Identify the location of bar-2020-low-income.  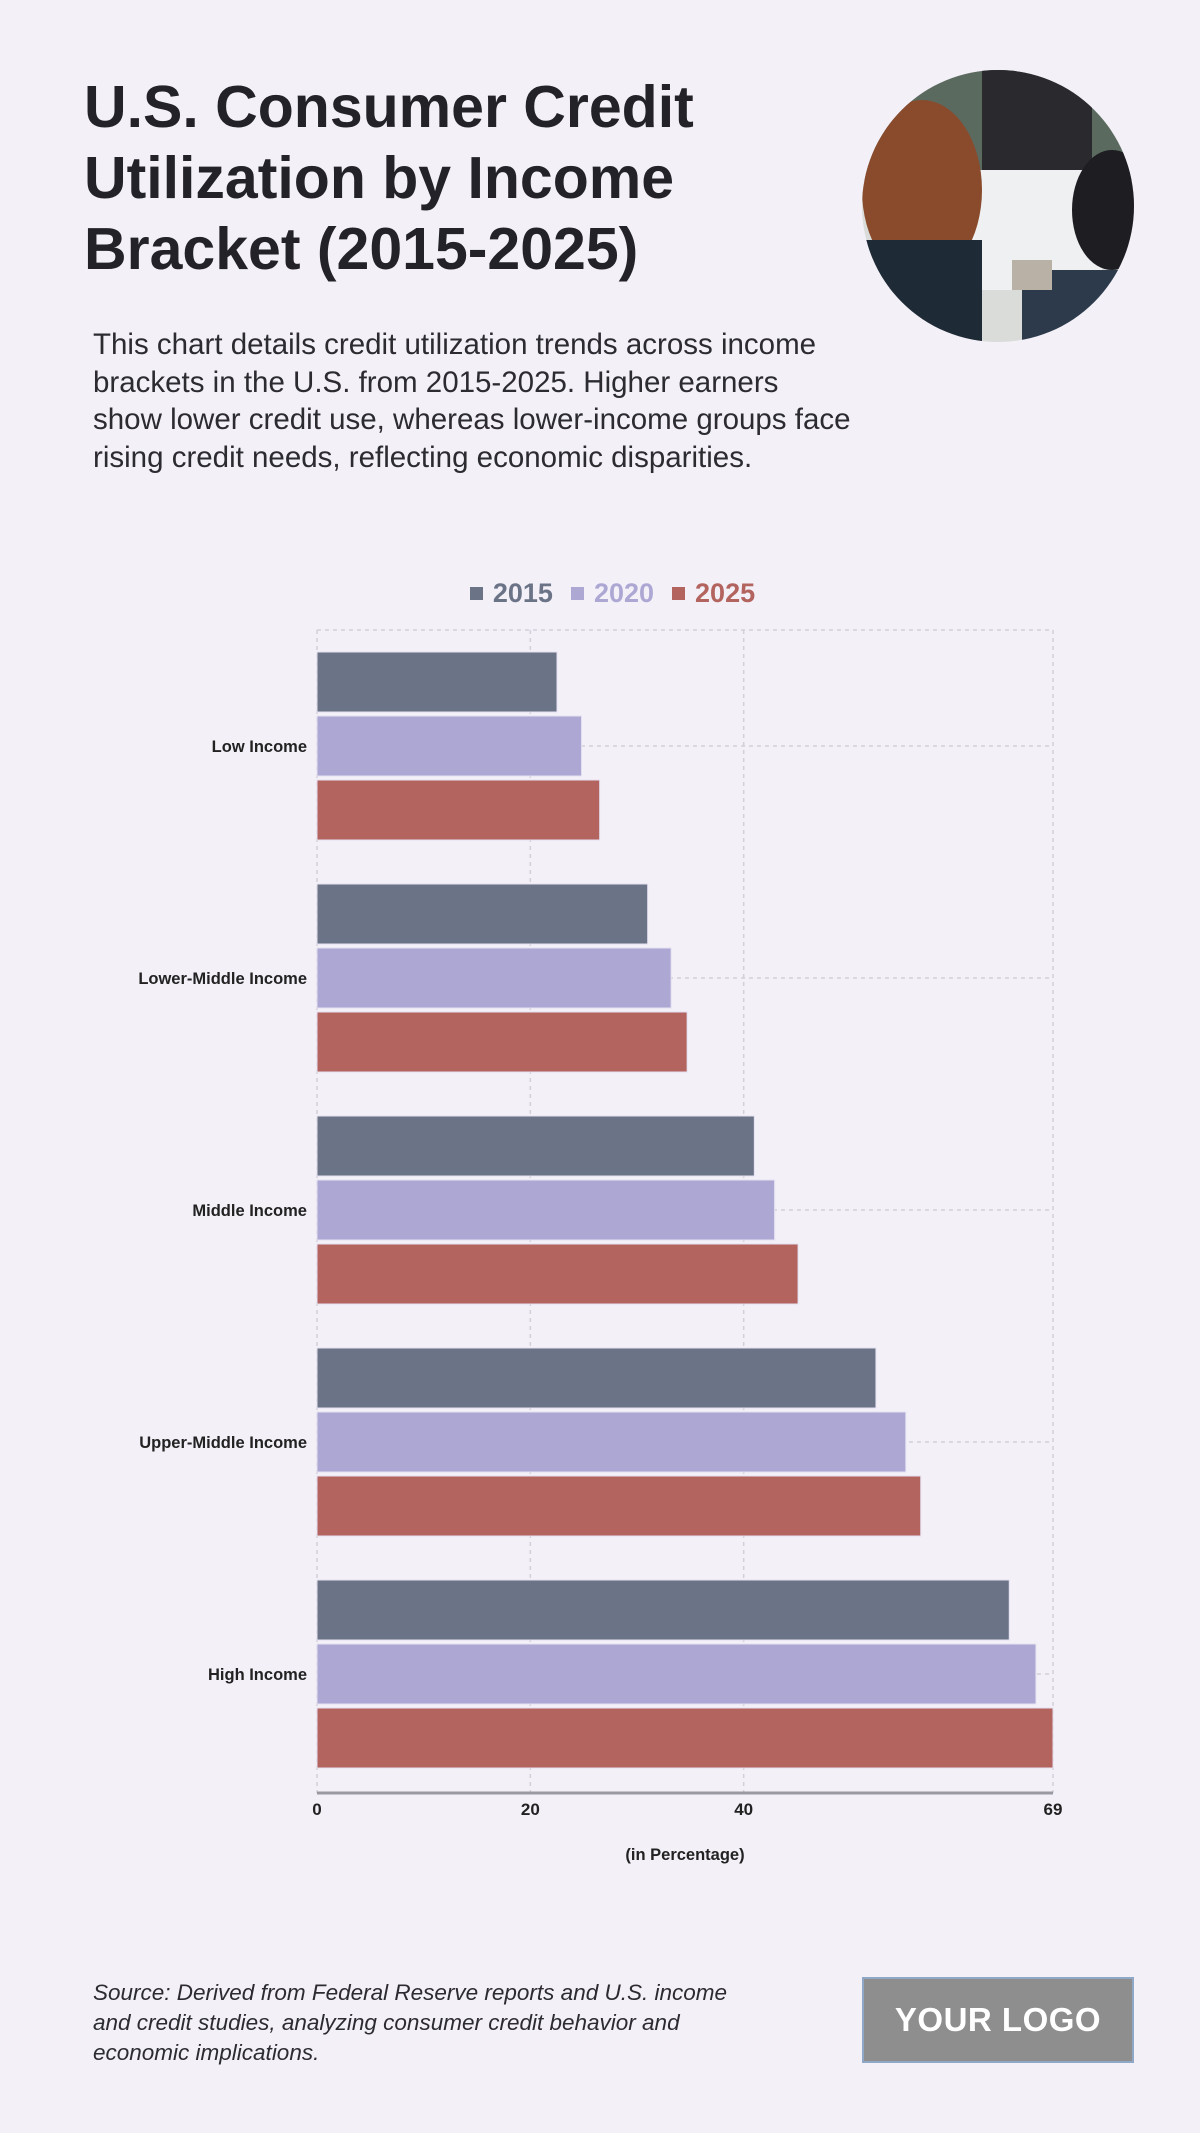
(449, 746).